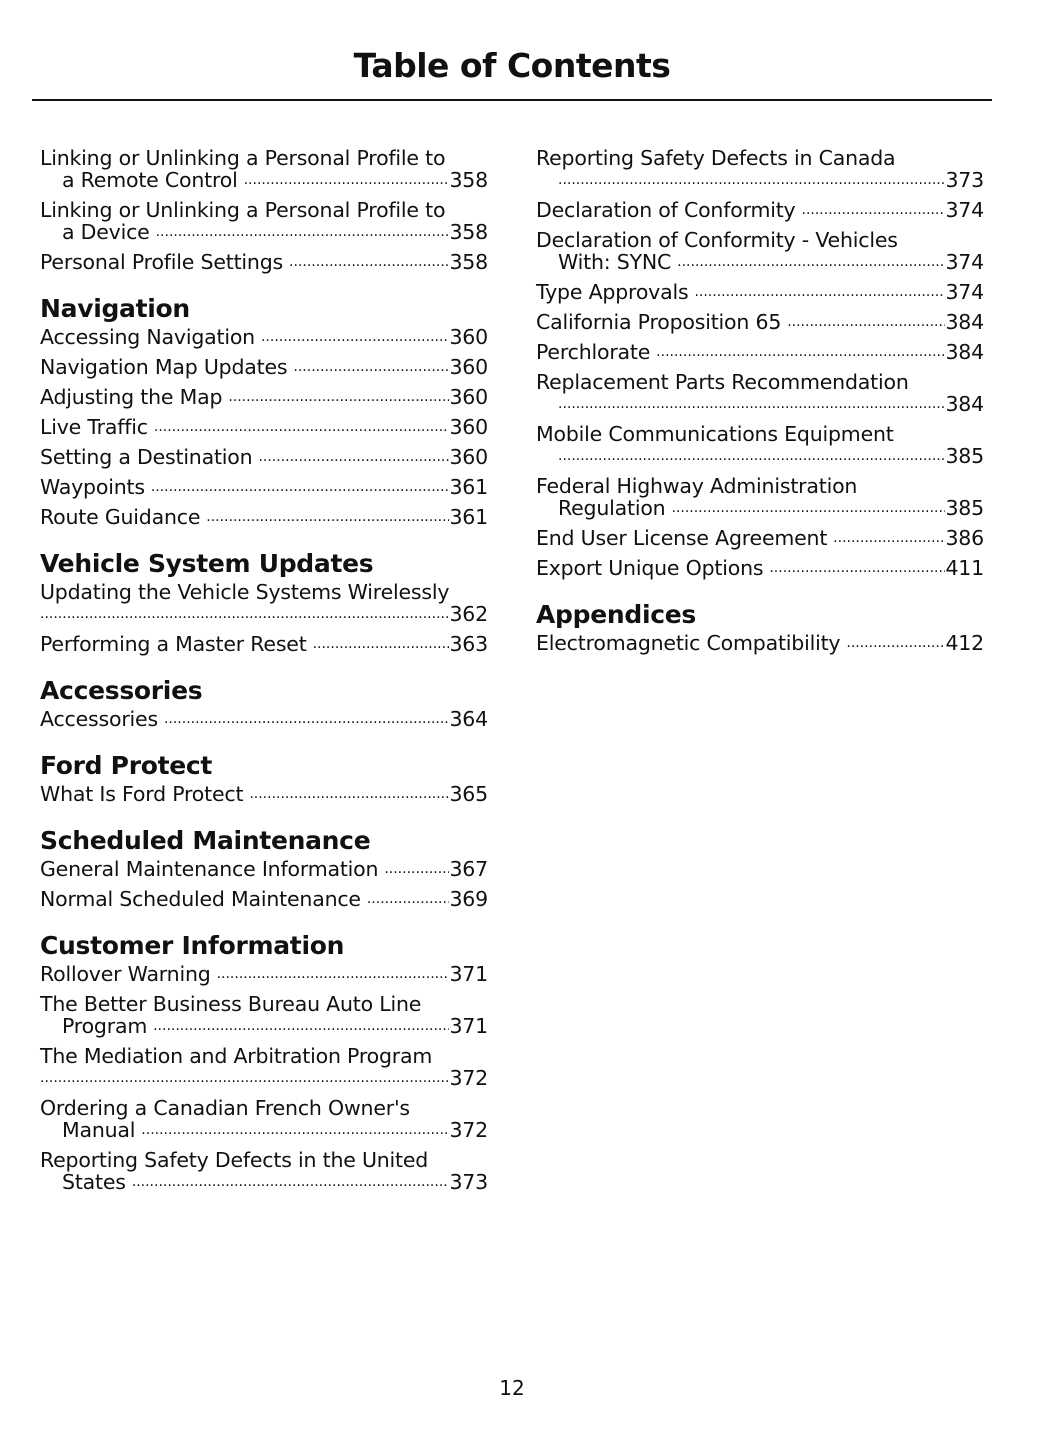 This screenshot has width=1056, height=1449. Describe the element at coordinates (231, 1004) in the screenshot. I see `toc-entry-title: The Better Business Bureau Auto Line` at that location.